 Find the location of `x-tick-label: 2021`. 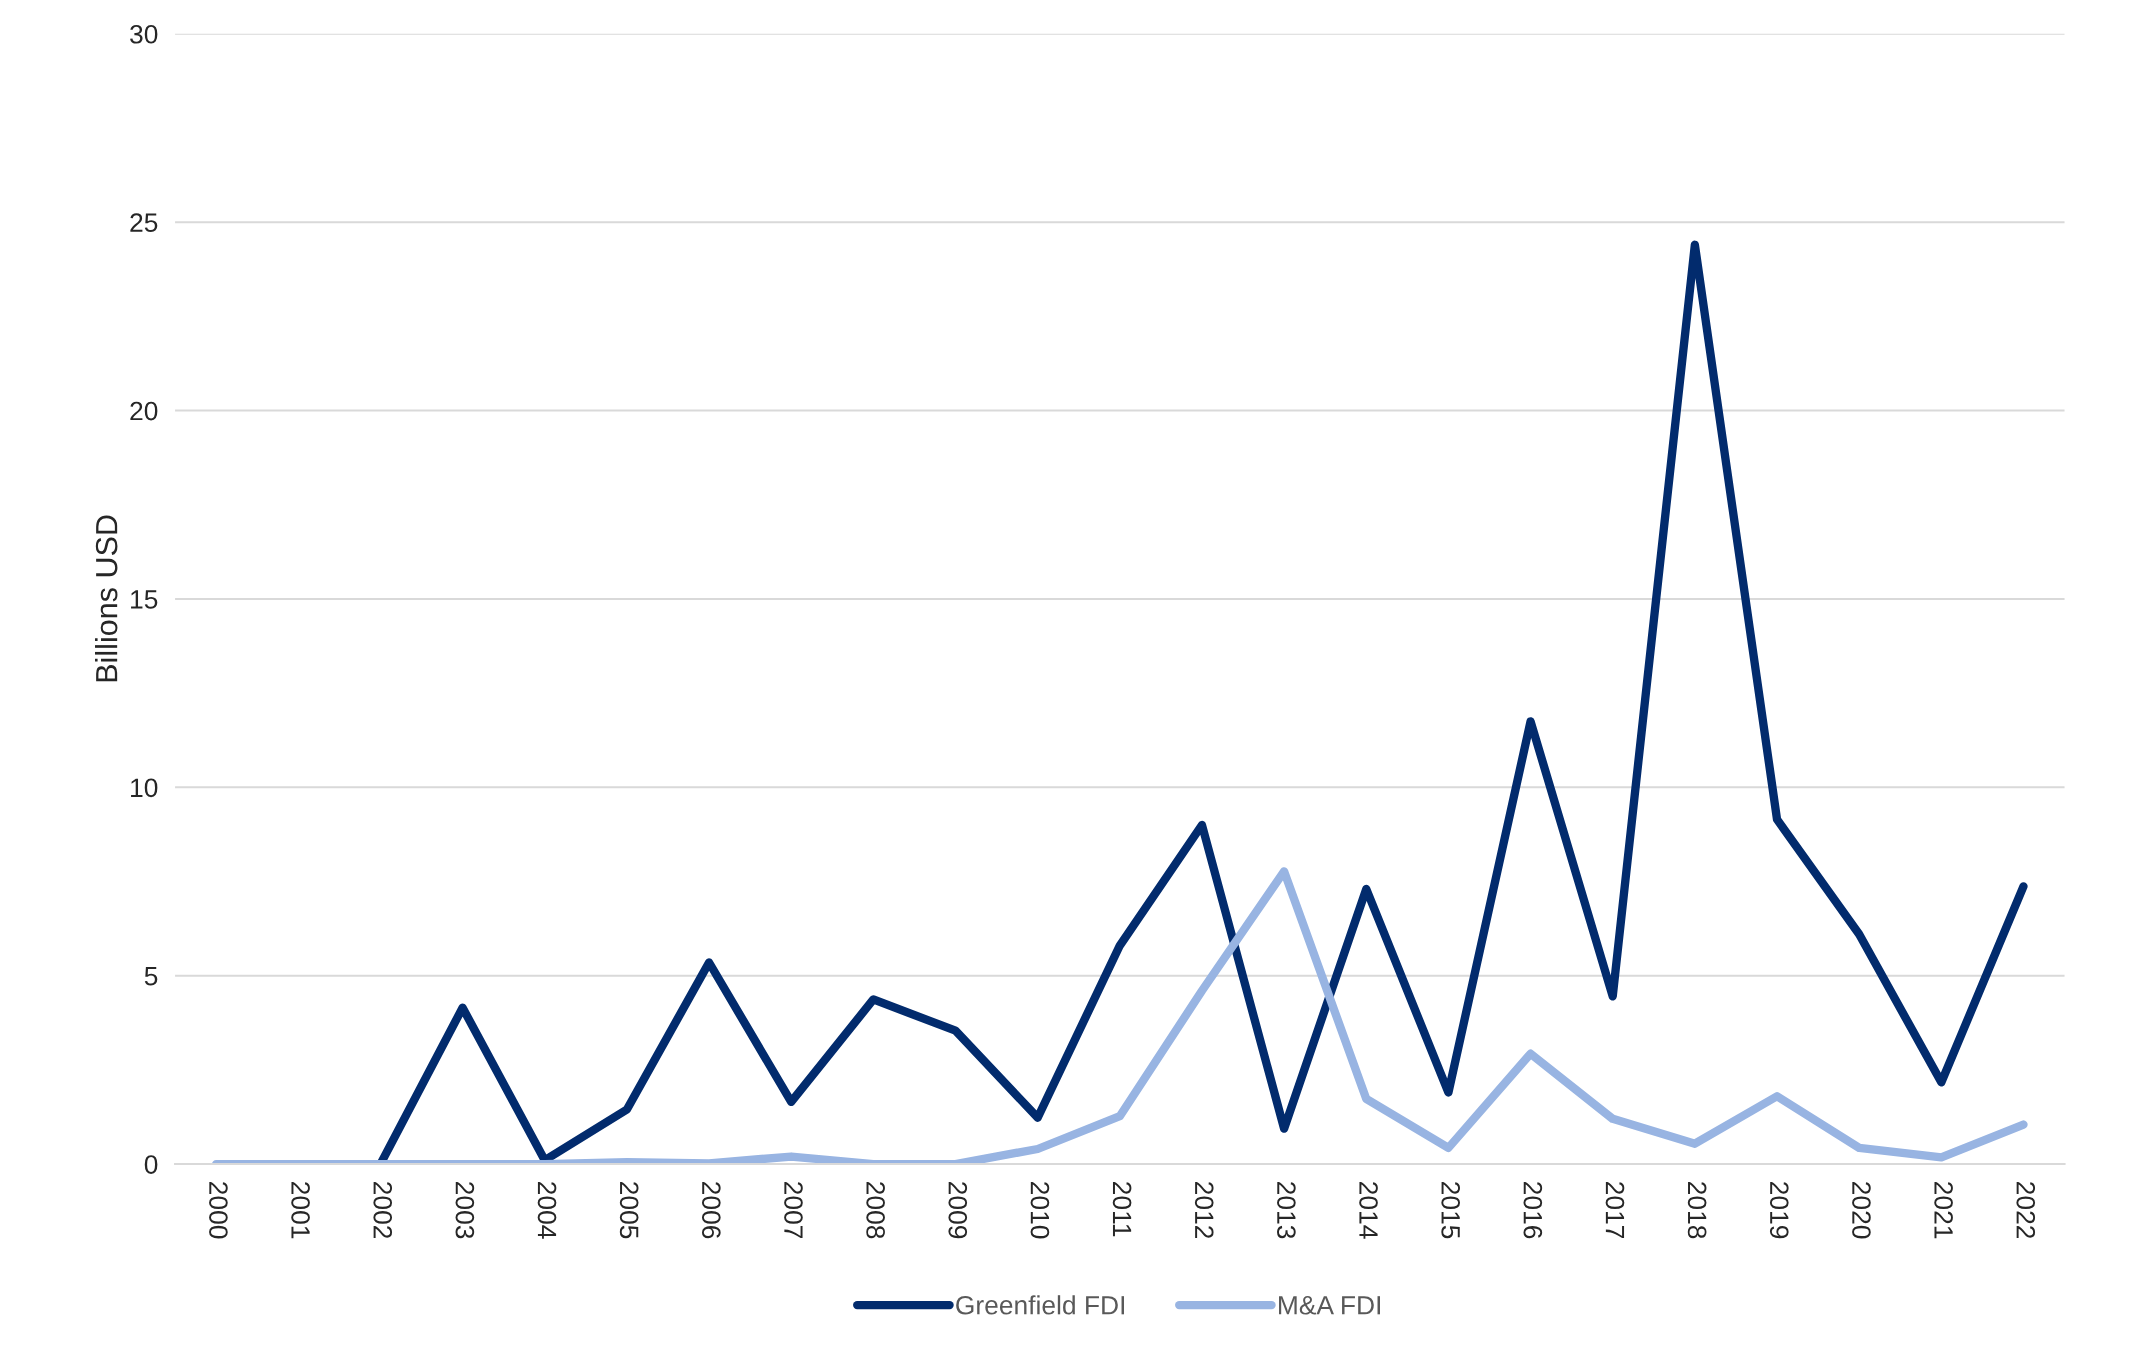

x-tick-label: 2021 is located at coordinates (1943, 1210).